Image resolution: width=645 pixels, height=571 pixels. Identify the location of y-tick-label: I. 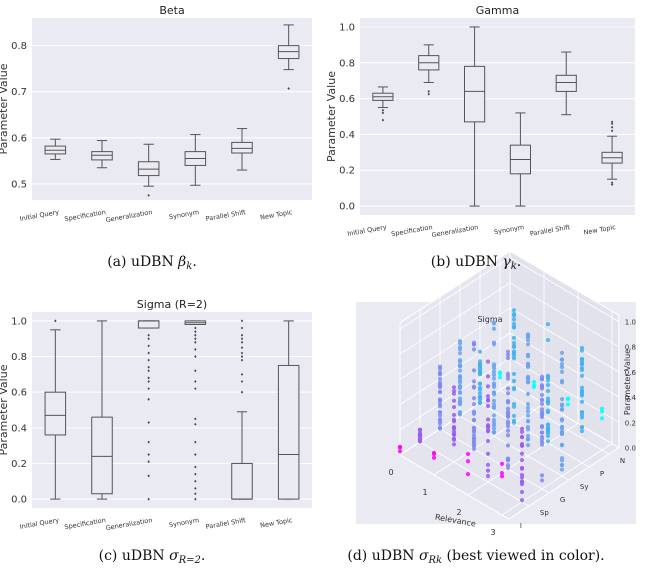
(521, 526).